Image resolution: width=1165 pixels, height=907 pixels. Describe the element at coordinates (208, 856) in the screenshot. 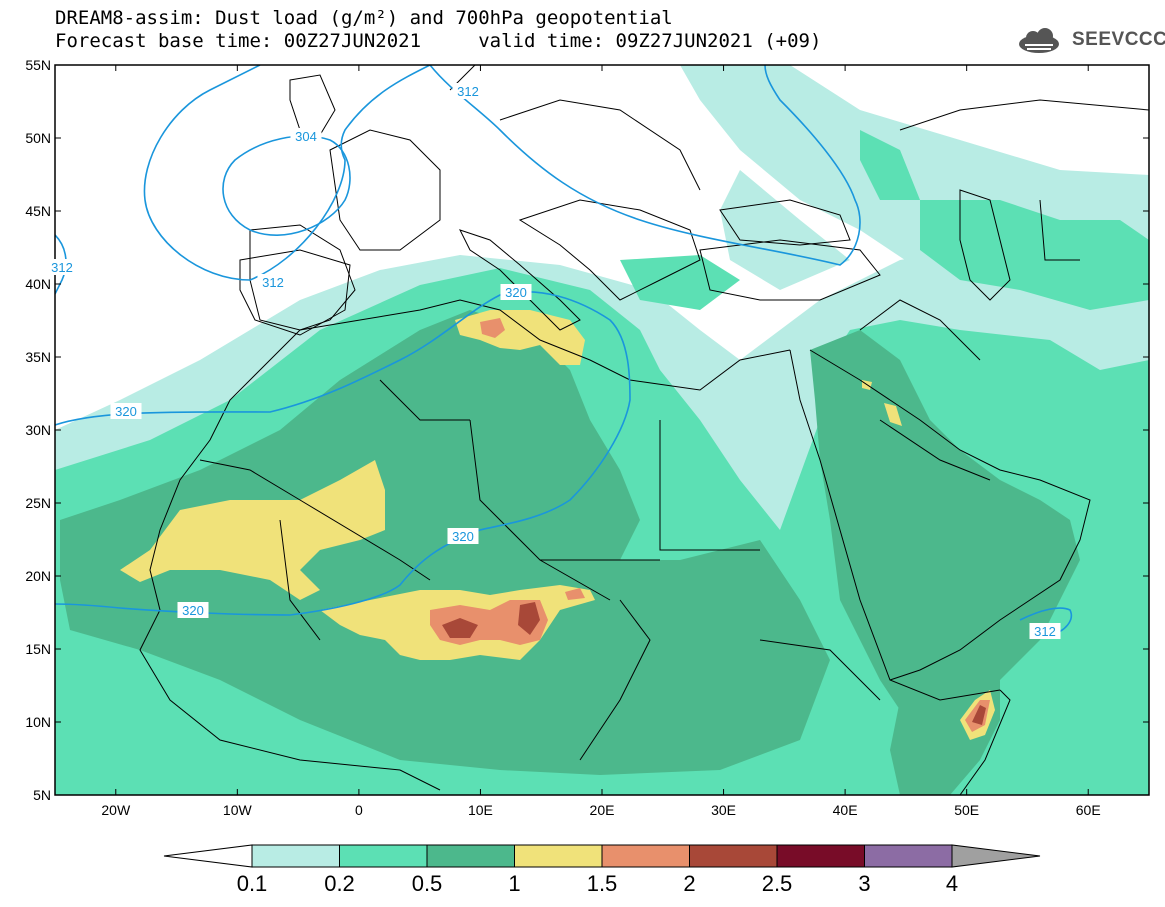

I see `colorbar-under-arrow` at that location.